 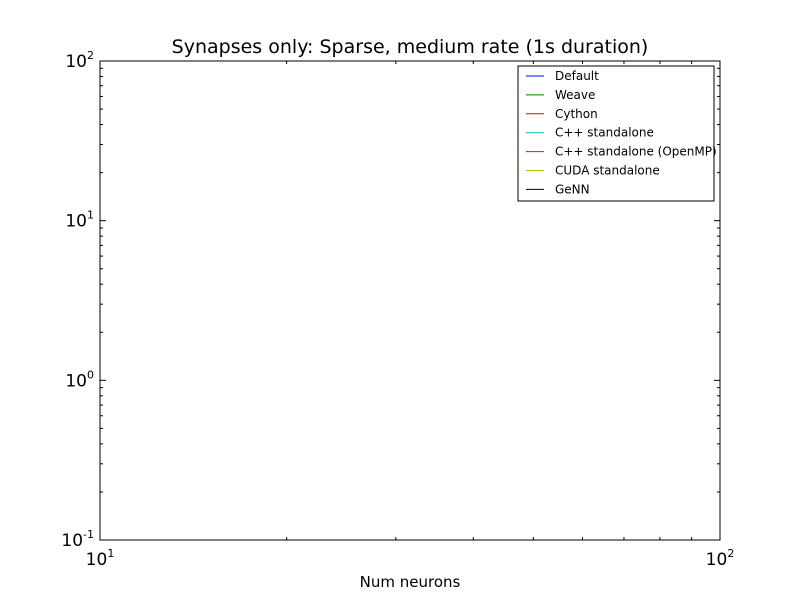 I want to click on y-tick-label-exponent: 1, so click(x=90, y=215).